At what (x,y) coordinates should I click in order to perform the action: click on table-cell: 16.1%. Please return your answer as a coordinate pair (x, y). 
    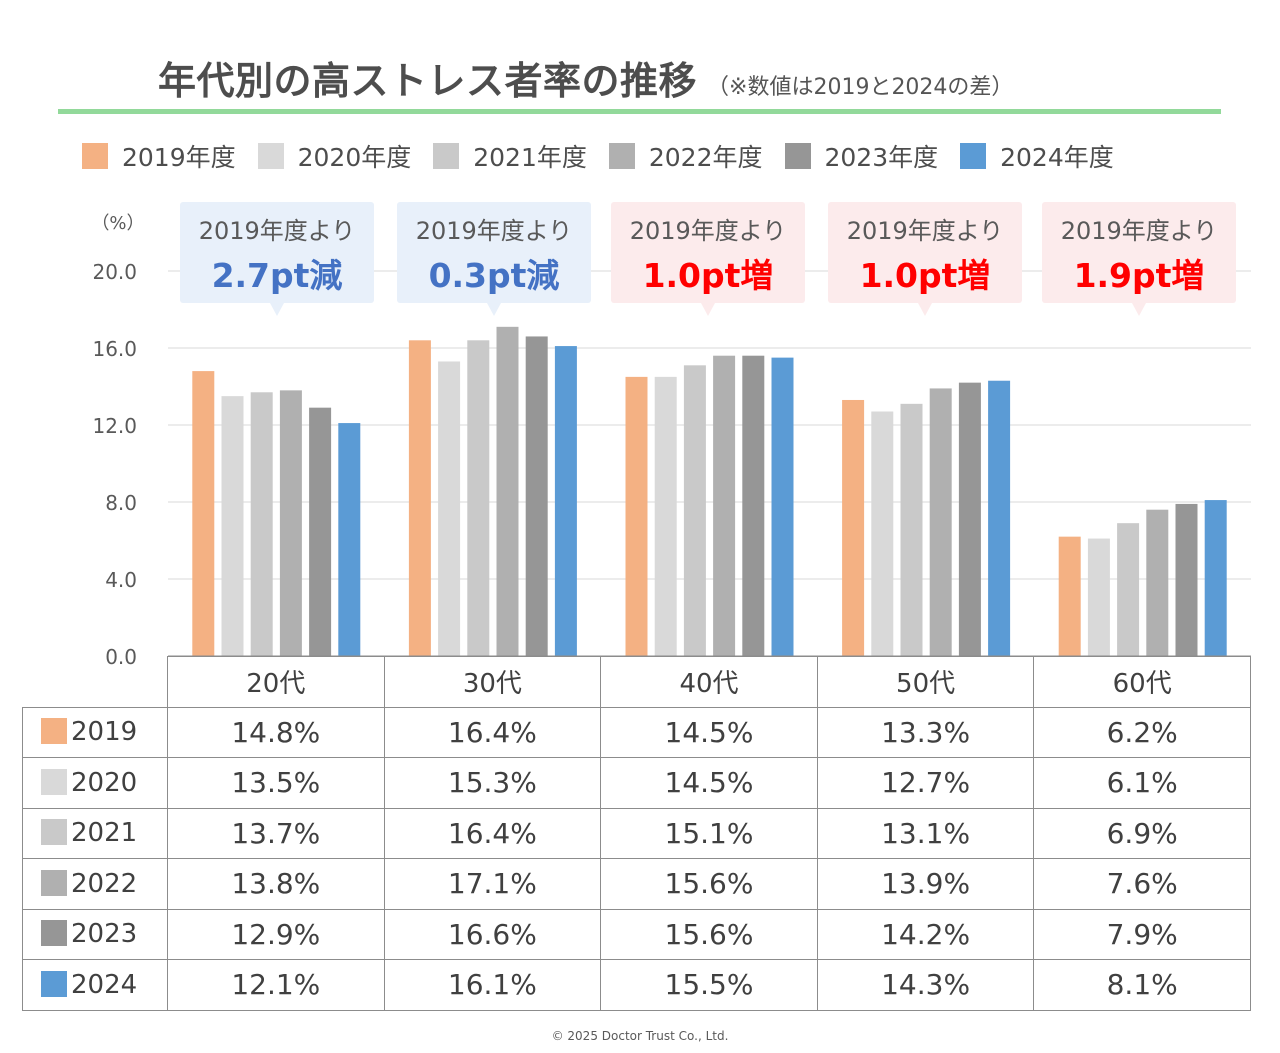
    Looking at the image, I should click on (492, 985).